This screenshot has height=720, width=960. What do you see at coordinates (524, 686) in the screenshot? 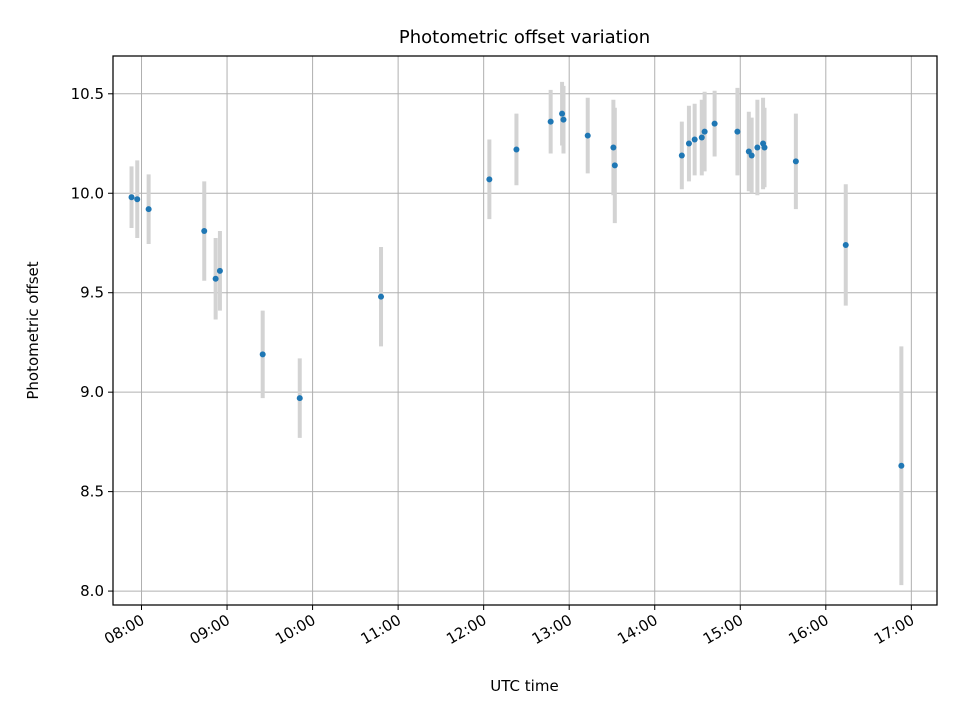
I see `x-axis-label: UTC time` at bounding box center [524, 686].